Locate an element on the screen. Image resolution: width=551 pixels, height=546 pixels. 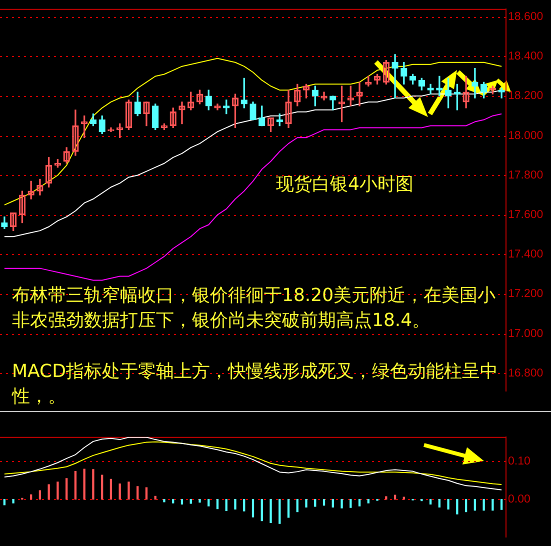
y-tick-label: 16.800 is located at coordinates (526, 373).